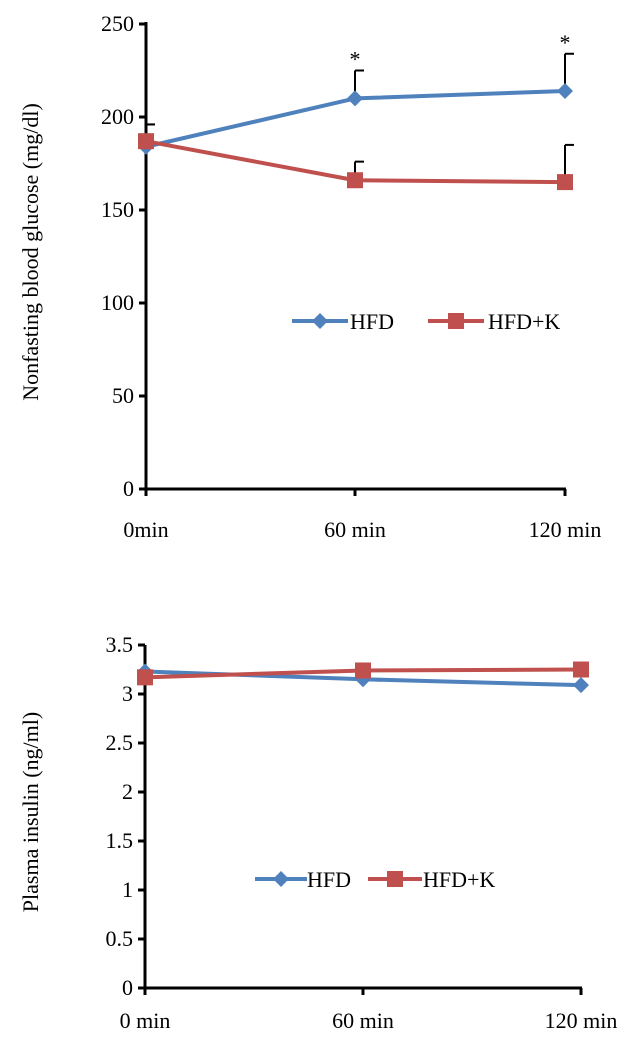 This screenshot has width=623, height=1042. What do you see at coordinates (145, 1020) in the screenshot?
I see `x-tick-label: 0 min` at bounding box center [145, 1020].